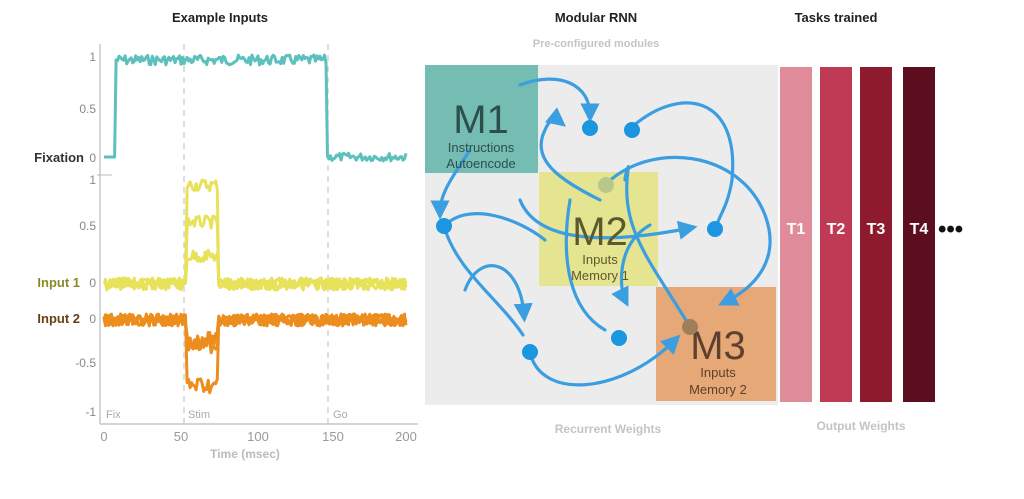 This screenshot has height=499, width=1024. Describe the element at coordinates (950, 229) in the screenshot. I see `more-tasks-ellipsis: •••` at that location.